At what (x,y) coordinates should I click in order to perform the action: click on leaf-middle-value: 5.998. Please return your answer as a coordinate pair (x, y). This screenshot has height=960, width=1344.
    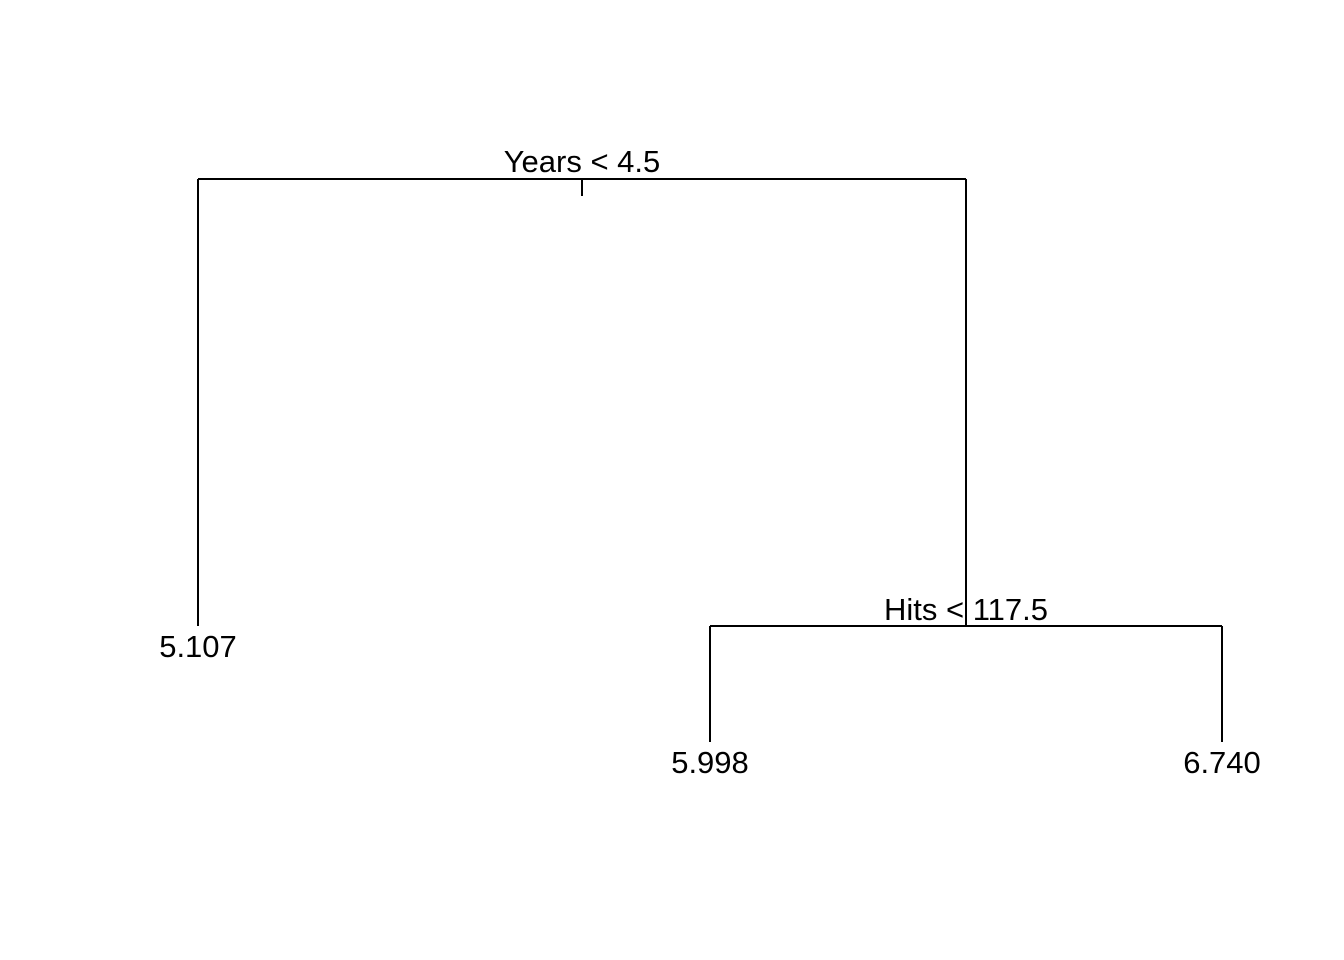
    Looking at the image, I should click on (710, 762).